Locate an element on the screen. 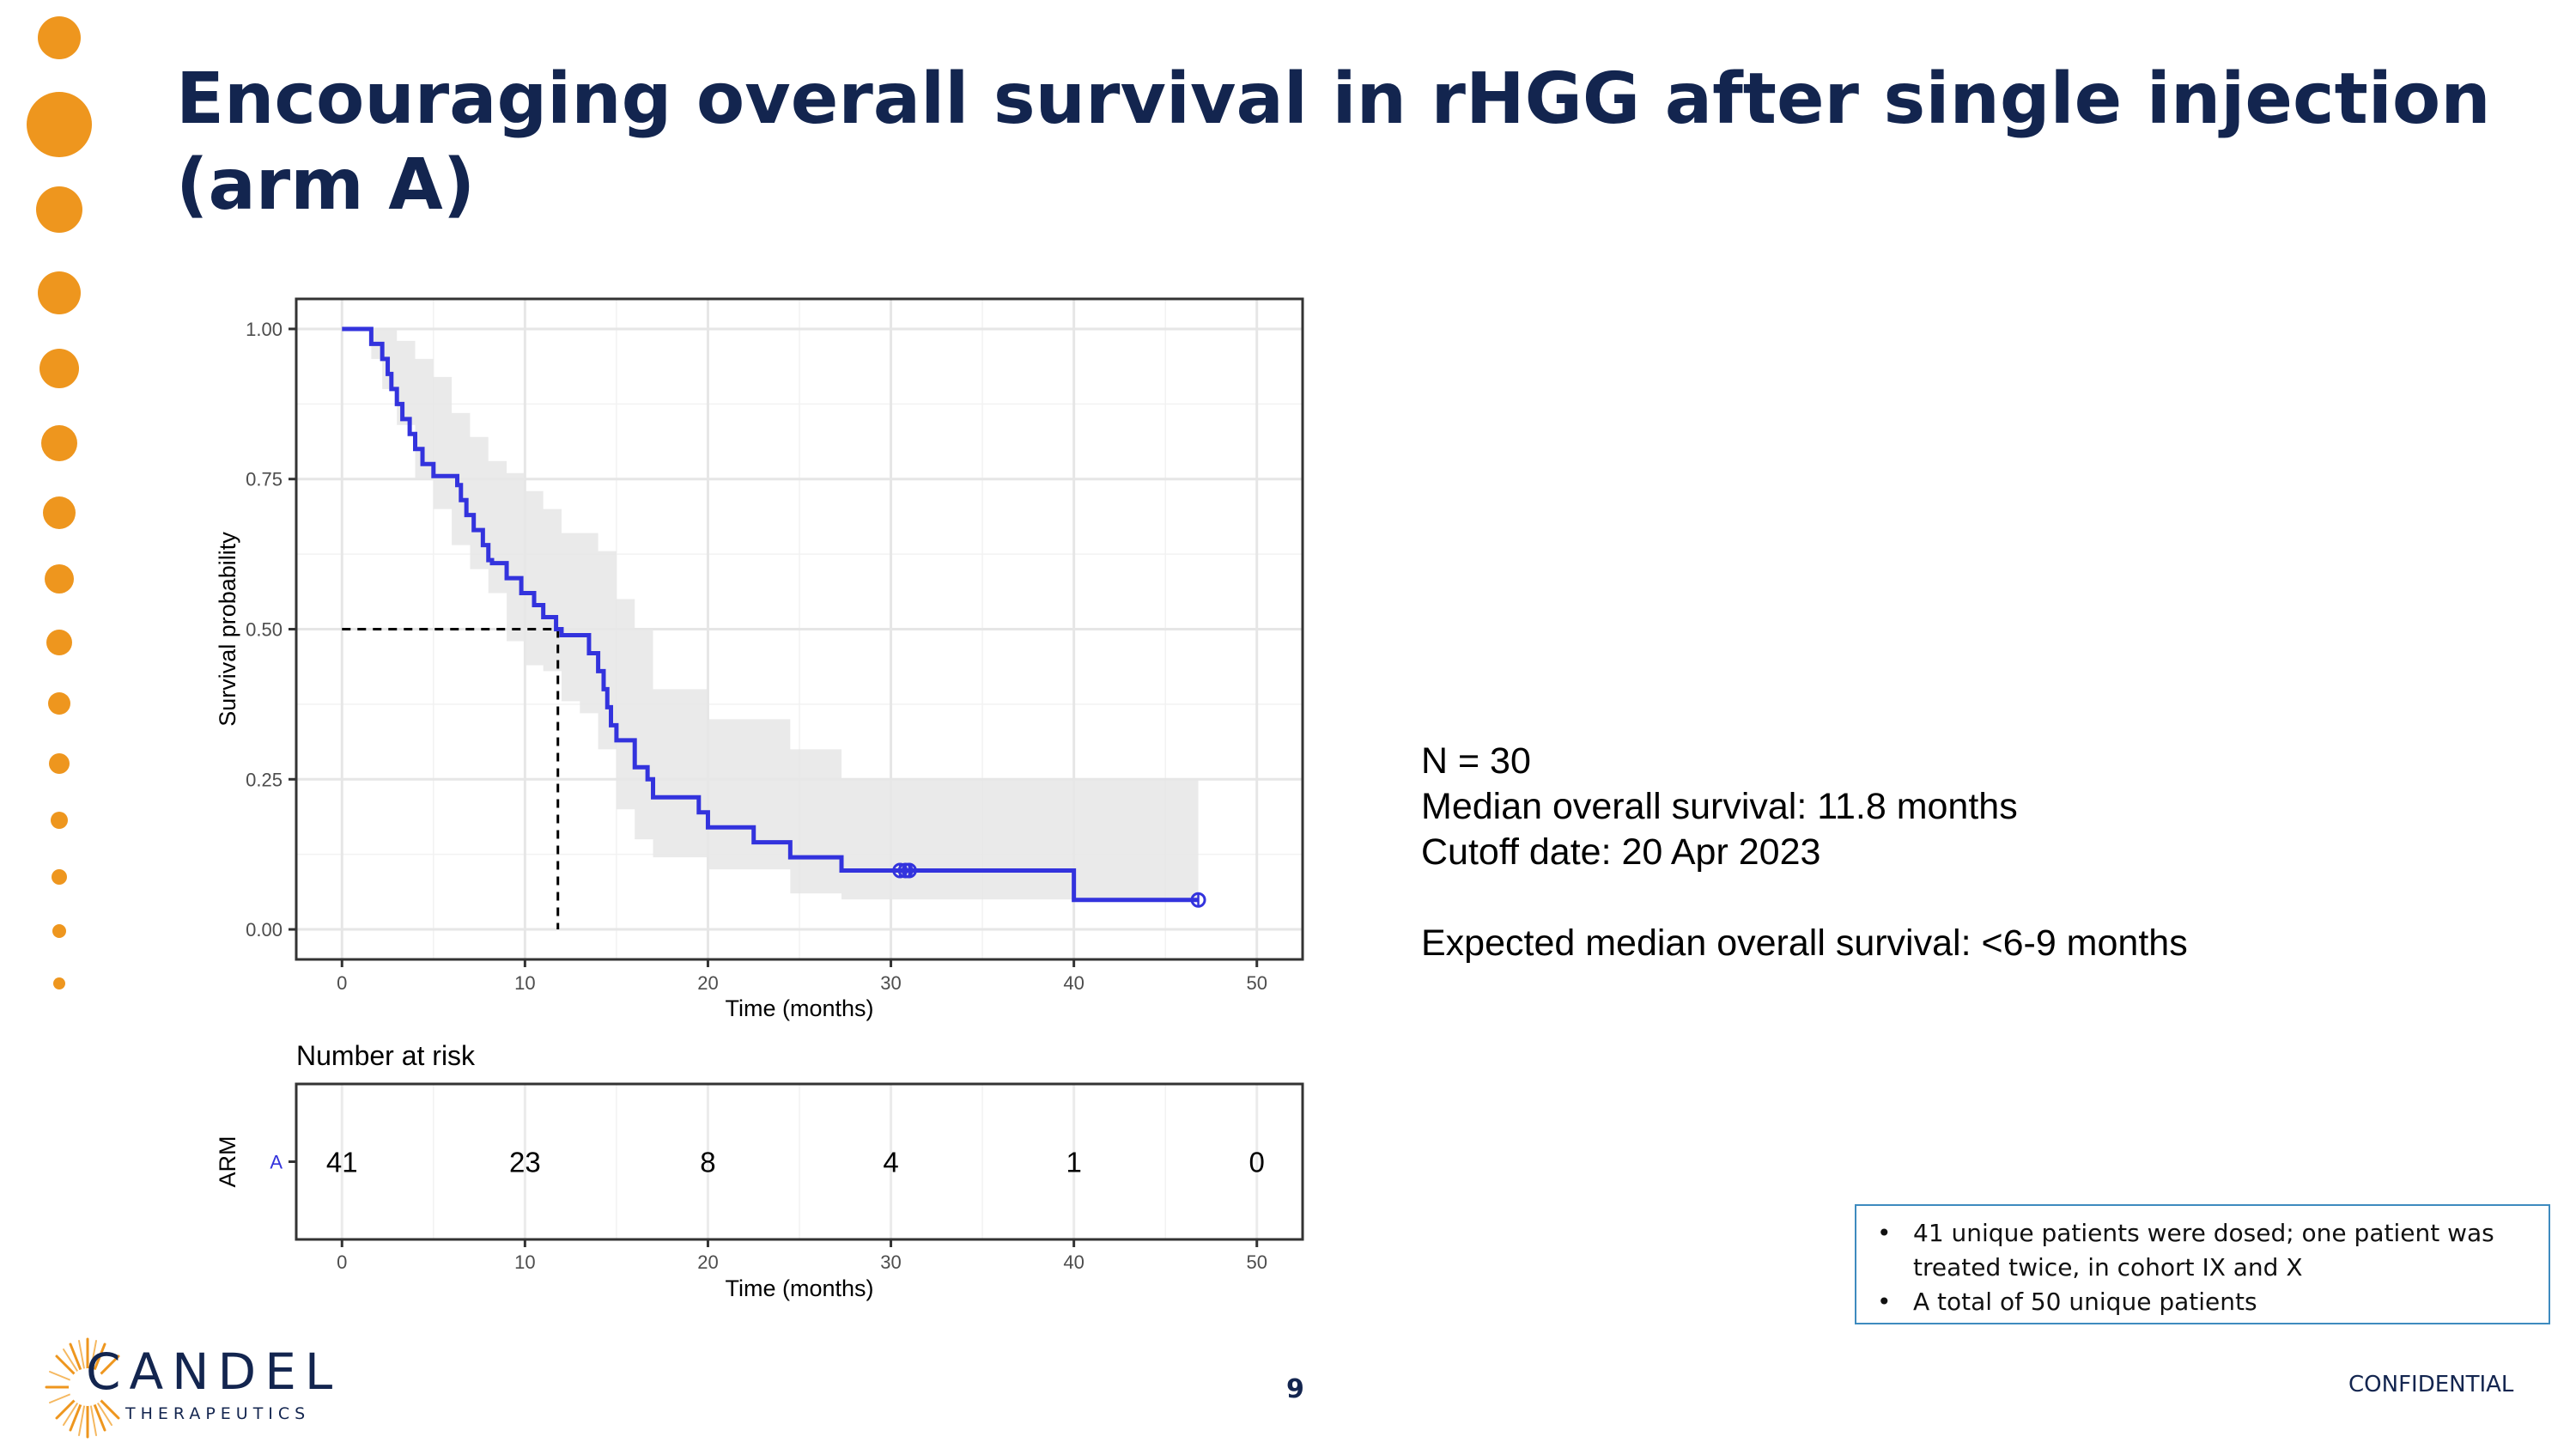 This screenshot has height=1449, width=2576. risk-row-label: A is located at coordinates (276, 1162).